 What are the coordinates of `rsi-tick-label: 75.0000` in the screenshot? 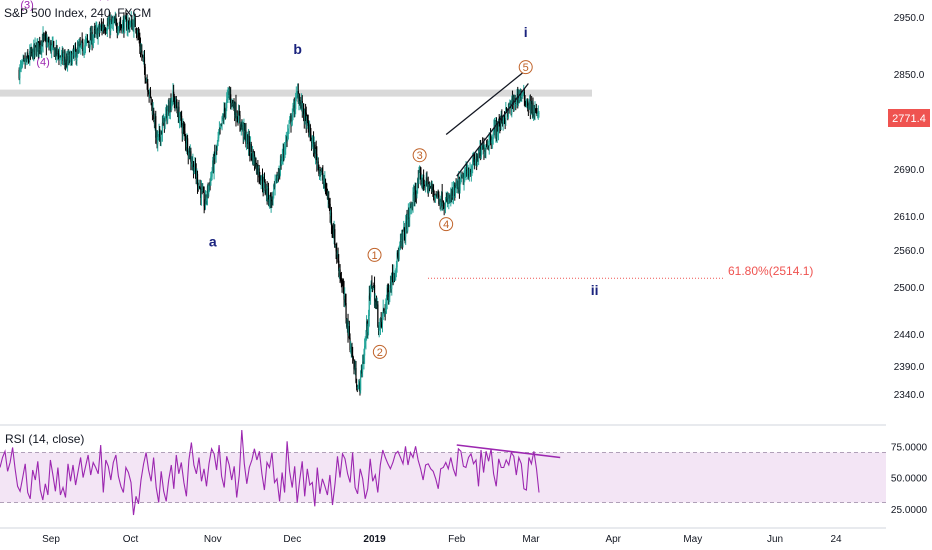 It's located at (909, 447).